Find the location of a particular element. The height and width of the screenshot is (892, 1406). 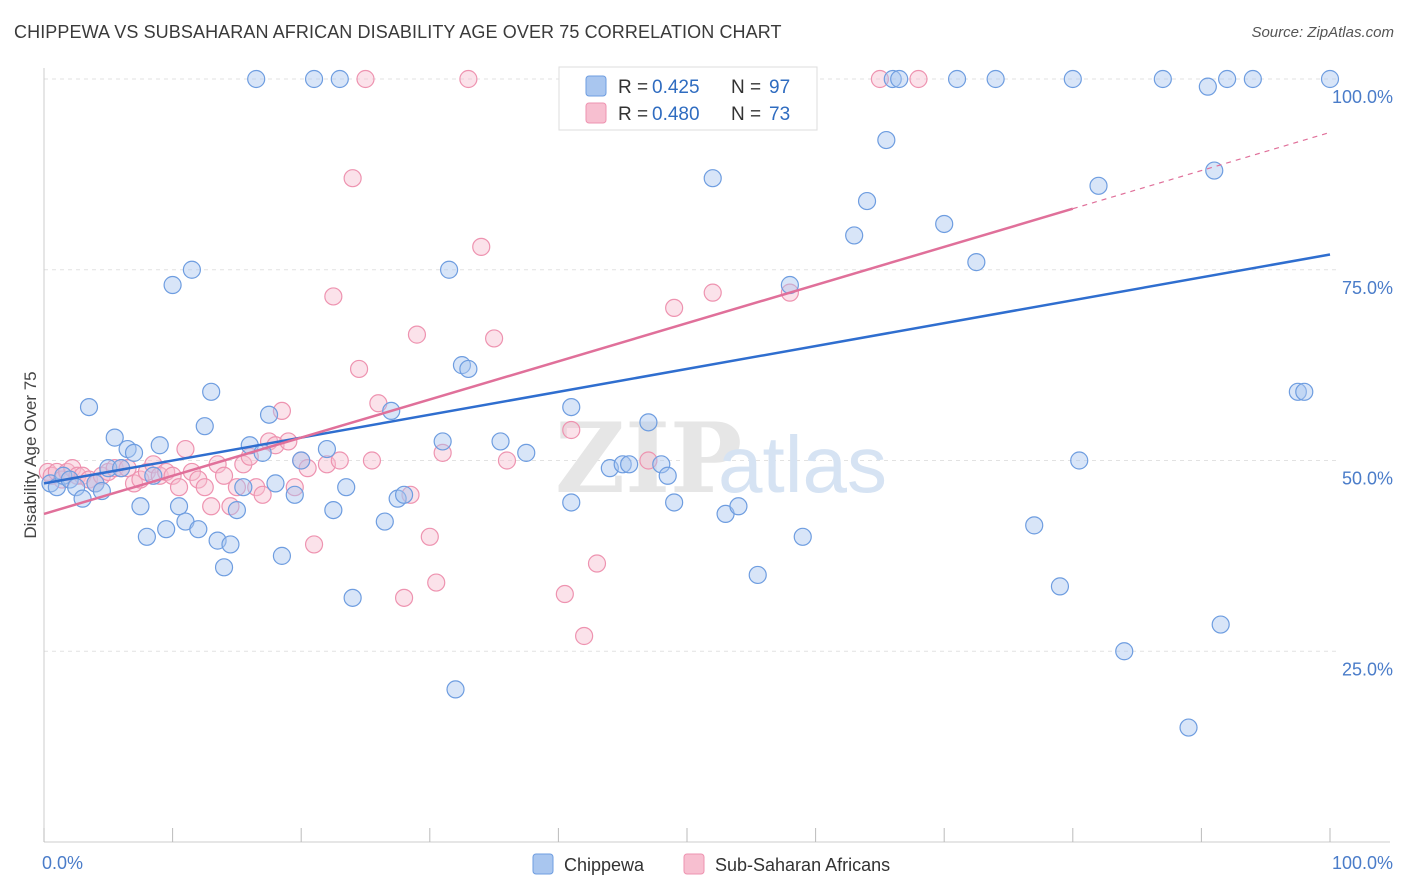

legend-n-value-ssa: 73 is located at coordinates (779, 114).